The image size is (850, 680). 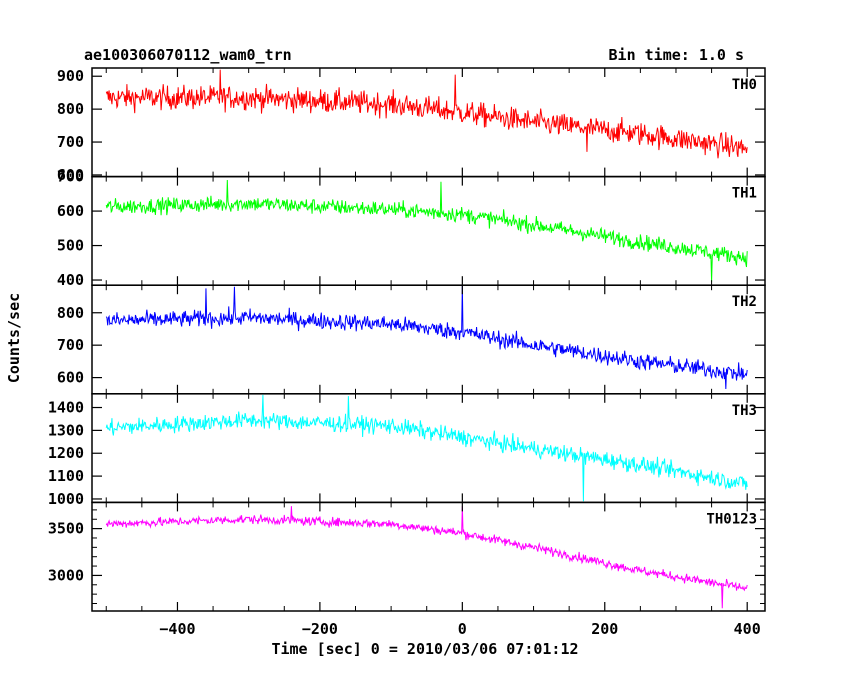 What do you see at coordinates (426, 557) in the screenshot?
I see `series-line-th0123` at bounding box center [426, 557].